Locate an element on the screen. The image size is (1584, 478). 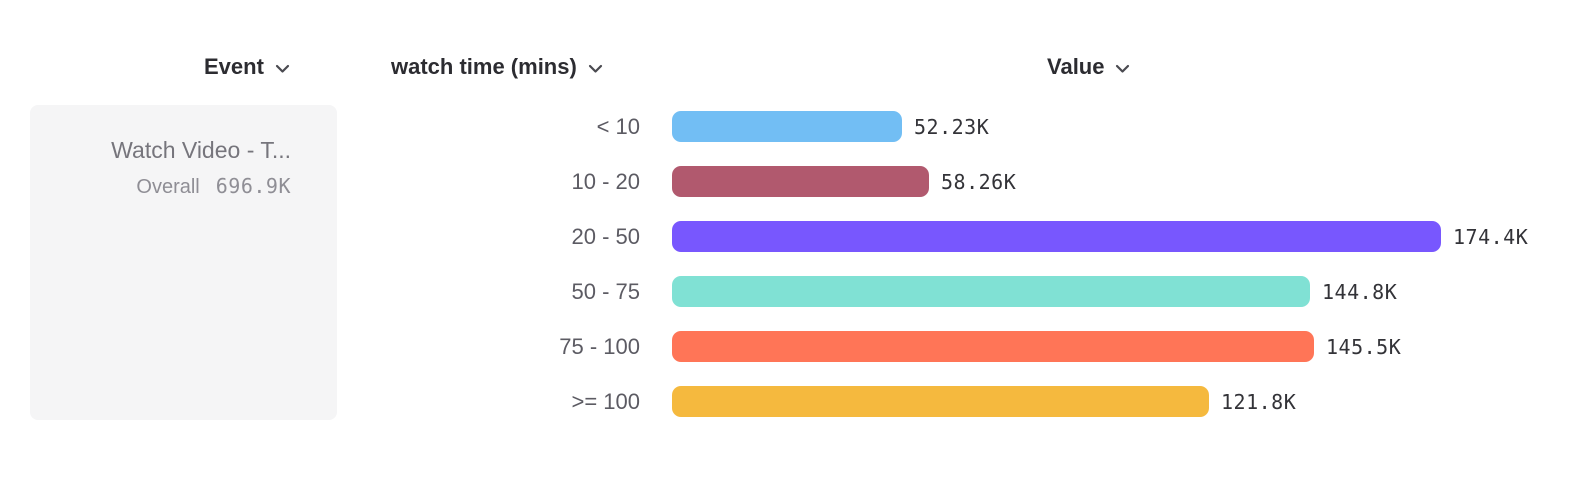
column-header-event: Event is located at coordinates (247, 67).